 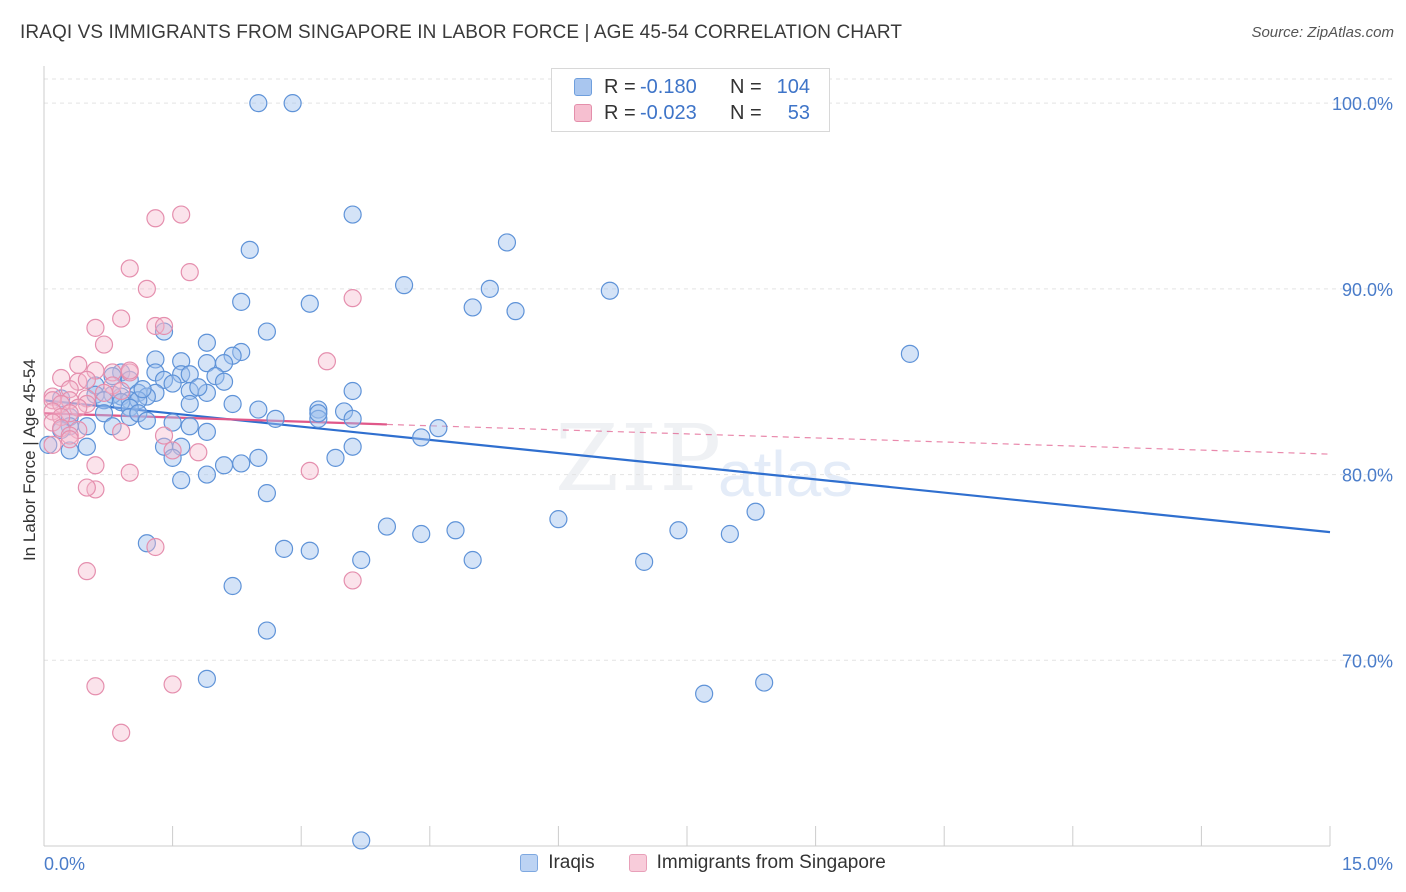 What do you see at coordinates (1367, 661) in the screenshot?
I see `y-tick-label: 70.0%` at bounding box center [1367, 661].